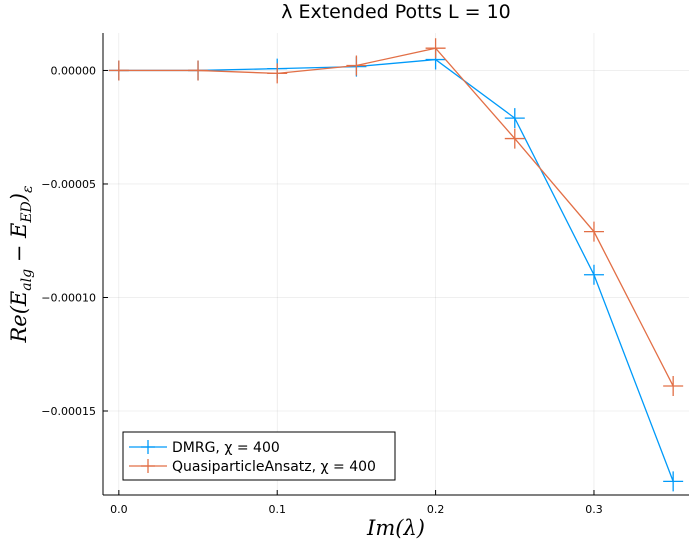  I want to click on y-tick-label: −0.00010, so click(68, 297).